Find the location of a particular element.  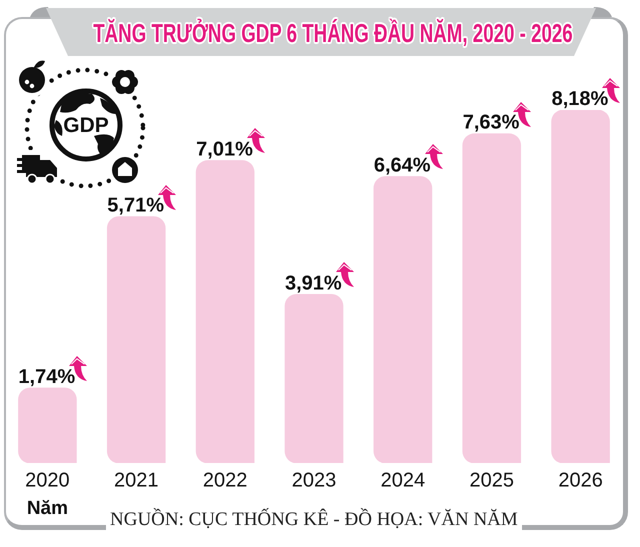

data-label: 8,18% is located at coordinates (580, 99).